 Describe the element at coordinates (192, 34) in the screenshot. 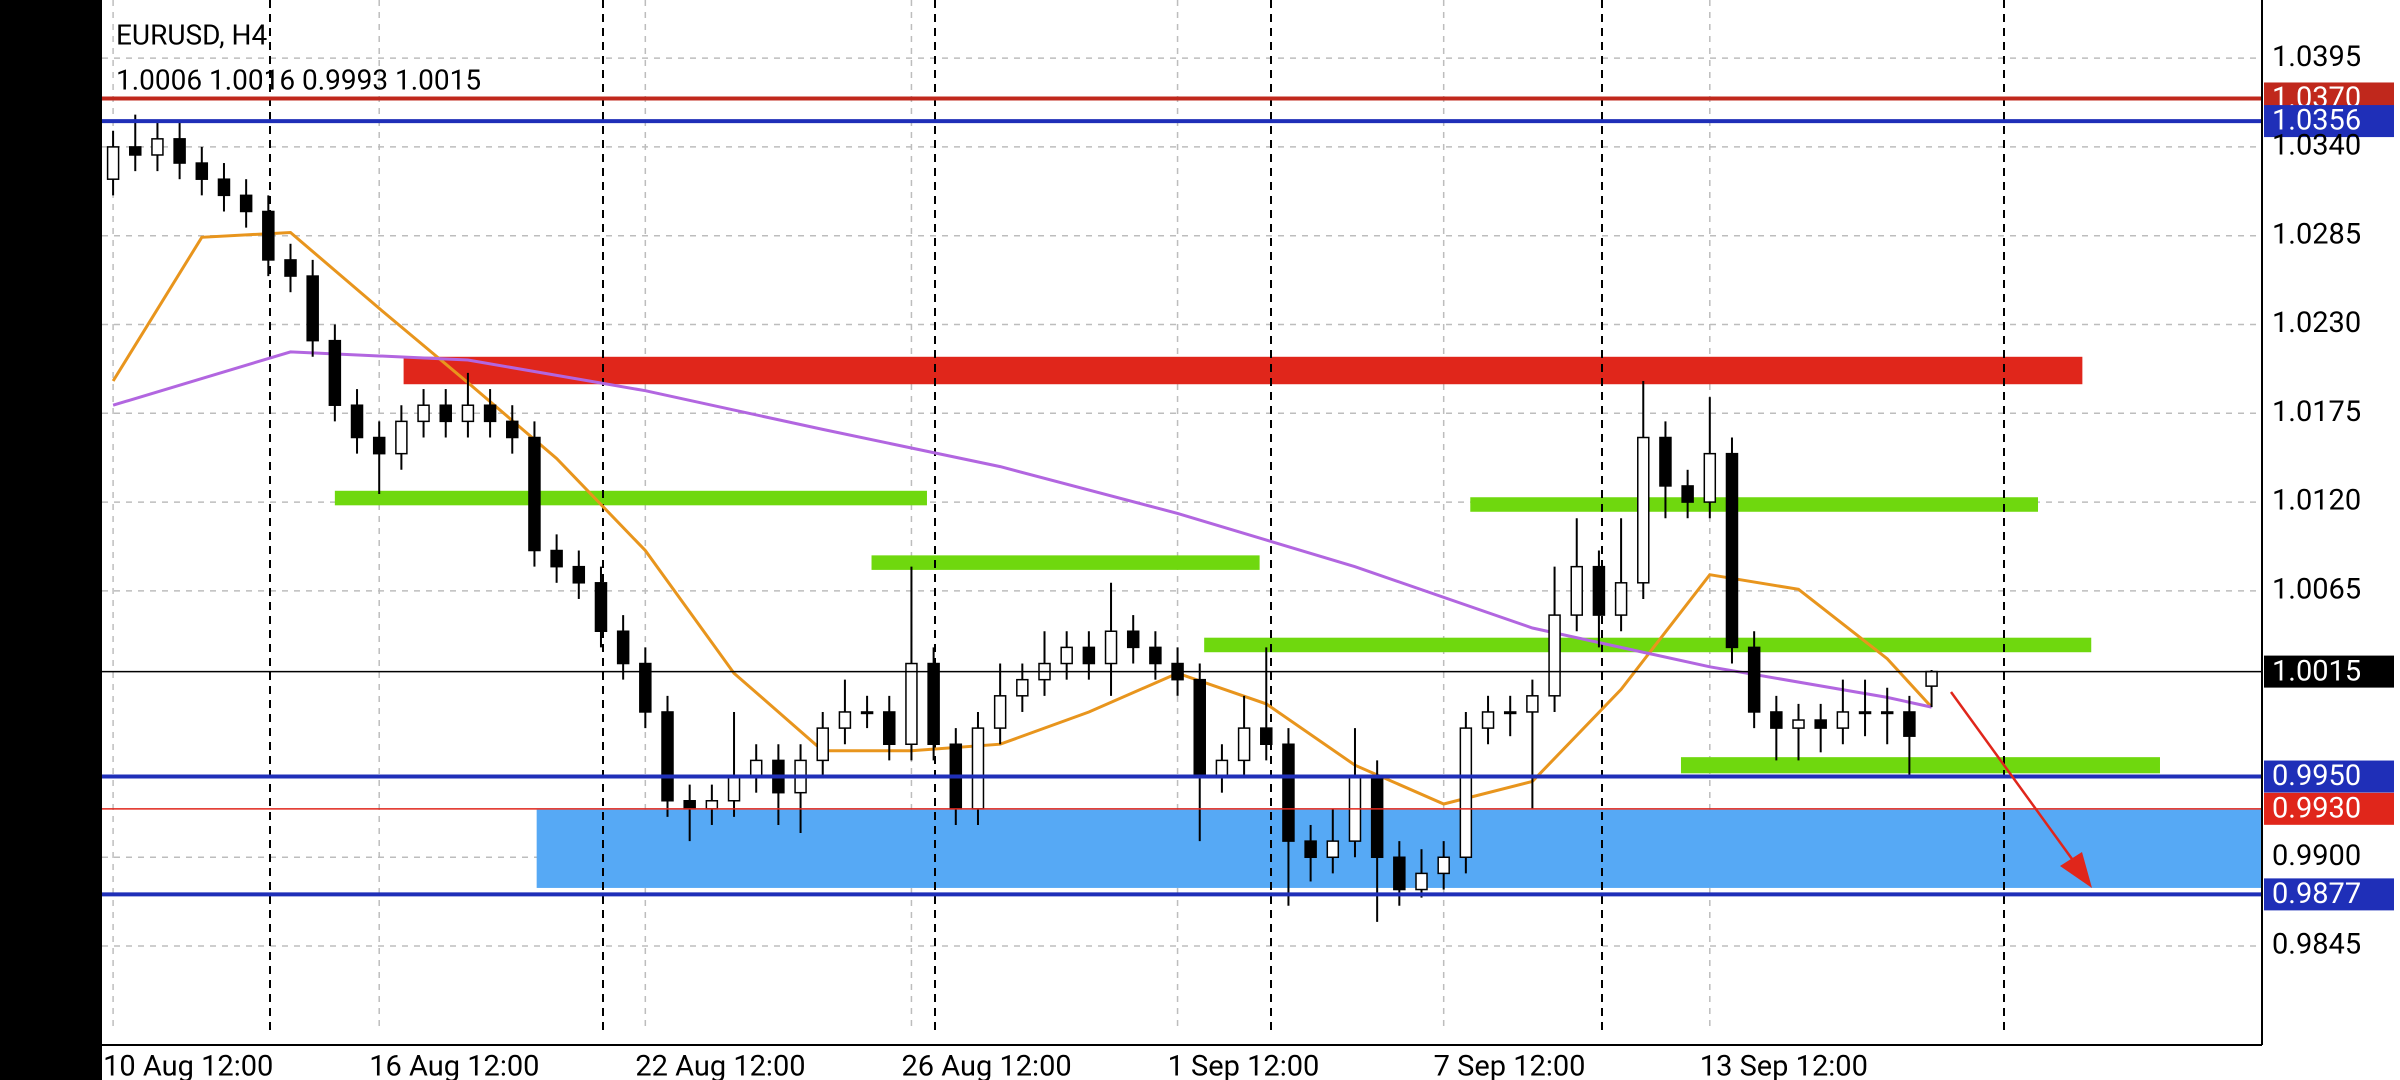

I see `chart-title: EURUSD, H4` at that location.